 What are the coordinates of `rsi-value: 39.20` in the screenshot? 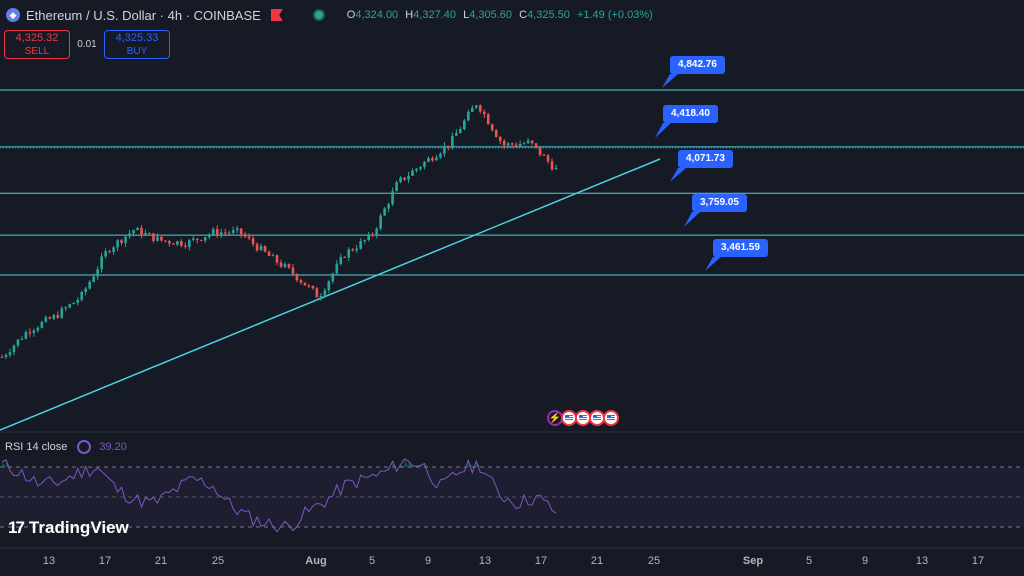 It's located at (113, 447).